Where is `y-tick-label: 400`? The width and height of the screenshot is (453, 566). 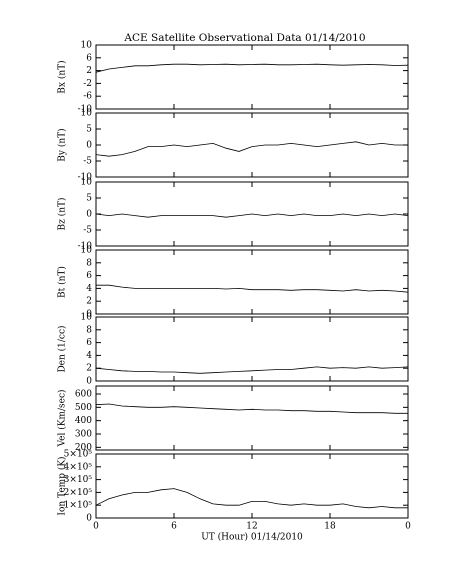
y-tick-label: 400 is located at coordinates (83, 421).